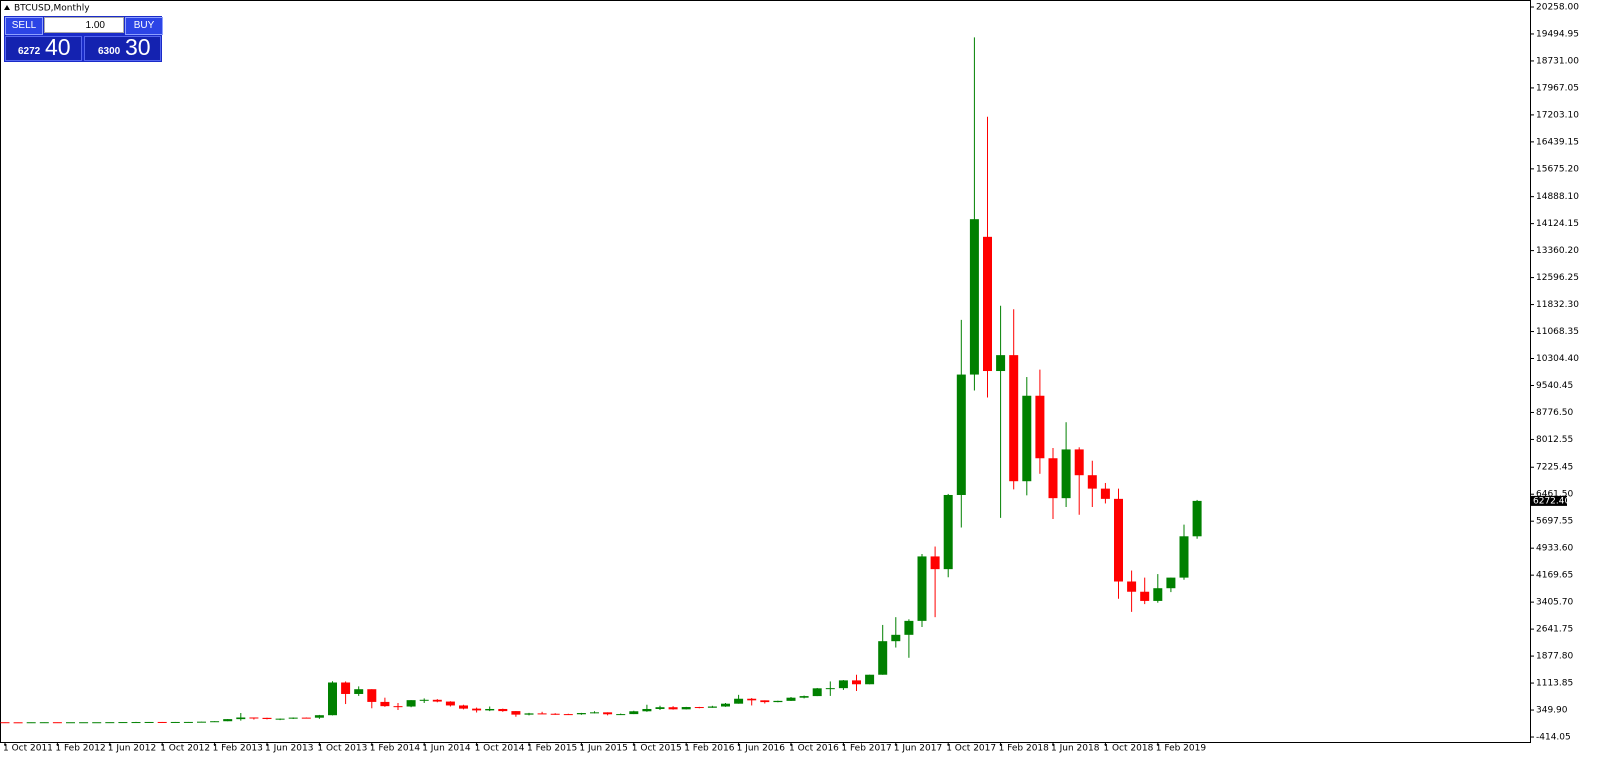 The image size is (1600, 772). I want to click on x-tick-label: 1 Oct 2016, so click(814, 749).